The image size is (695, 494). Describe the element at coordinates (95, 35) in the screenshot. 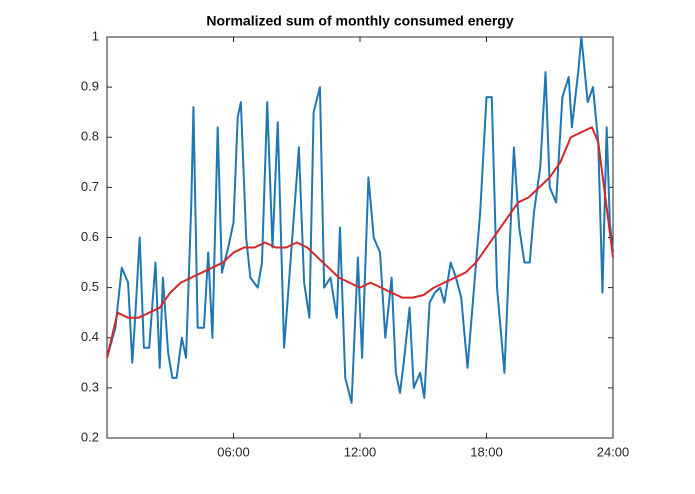

I see `y-tick-label: 1` at that location.